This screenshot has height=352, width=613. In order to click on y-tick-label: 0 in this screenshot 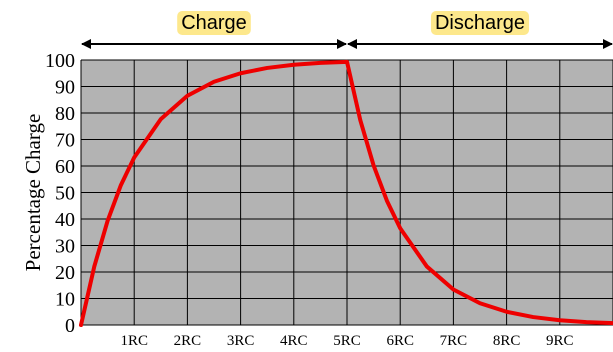, I will do `click(70, 326)`.